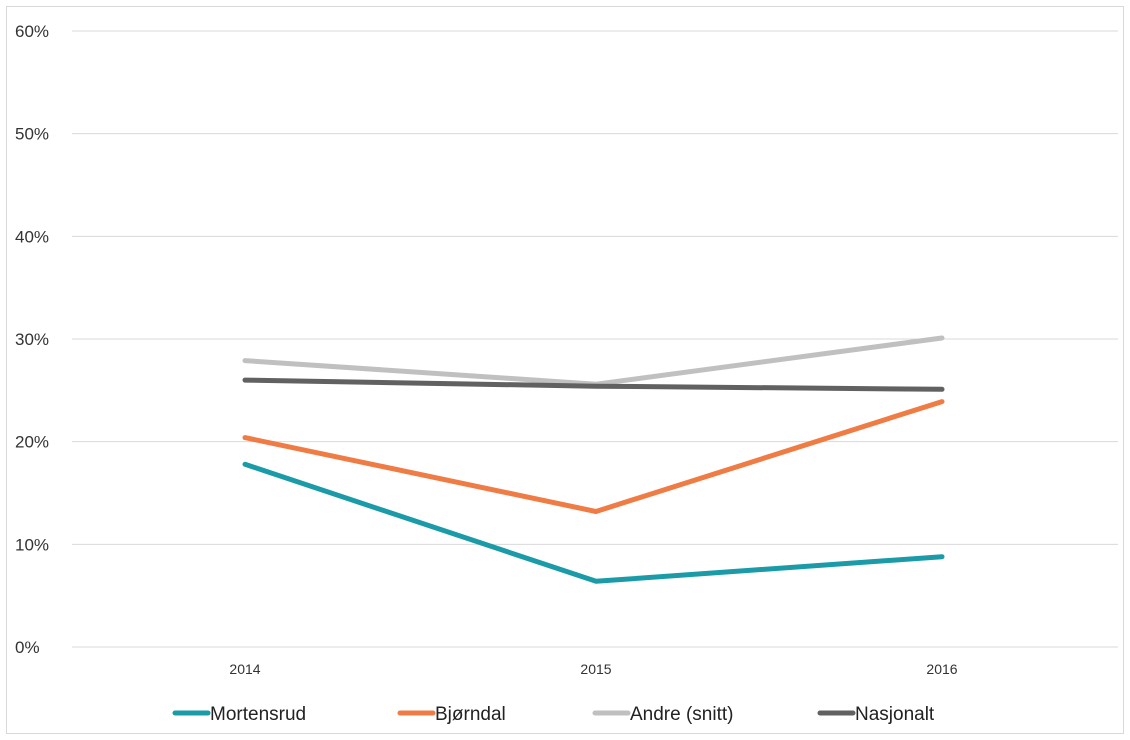 The image size is (1130, 740). Describe the element at coordinates (593, 456) in the screenshot. I see `series-line-bj-rndal` at that location.